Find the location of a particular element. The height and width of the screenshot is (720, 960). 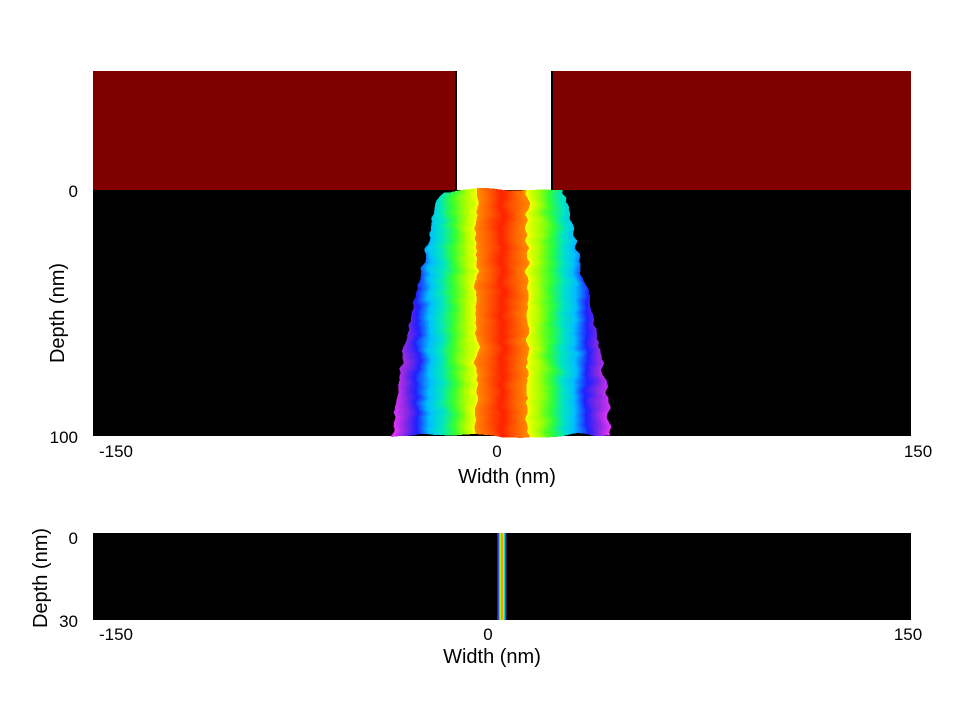

top-xtick-zero: 0 is located at coordinates (496, 451).